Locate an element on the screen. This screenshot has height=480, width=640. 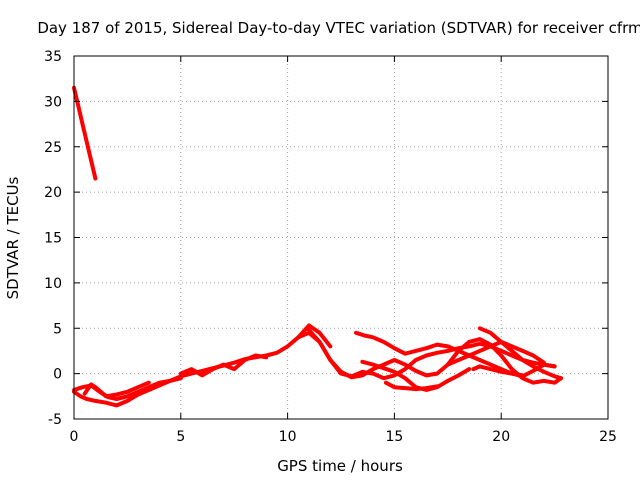
y-tick-label: 20 is located at coordinates (53, 193).